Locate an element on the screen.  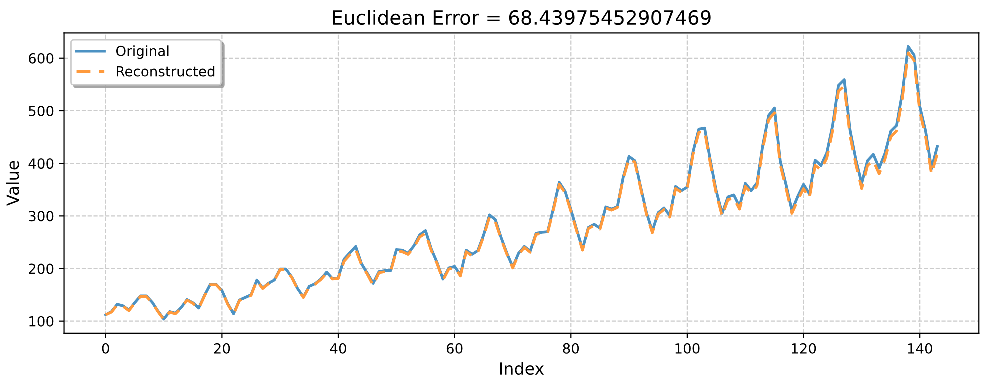
chart-title: Euclidean Error = 68.43975452907469 is located at coordinates (522, 18).